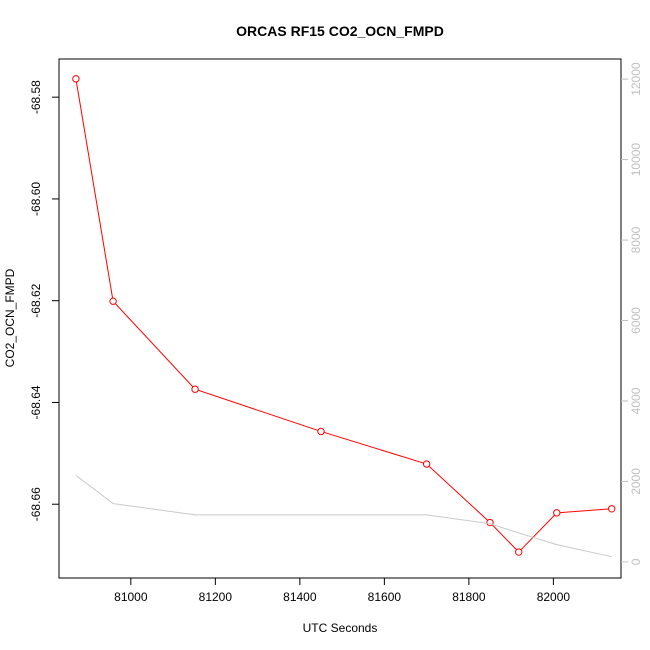  Describe the element at coordinates (36, 504) in the screenshot. I see `y-tick-label: -68.66` at that location.